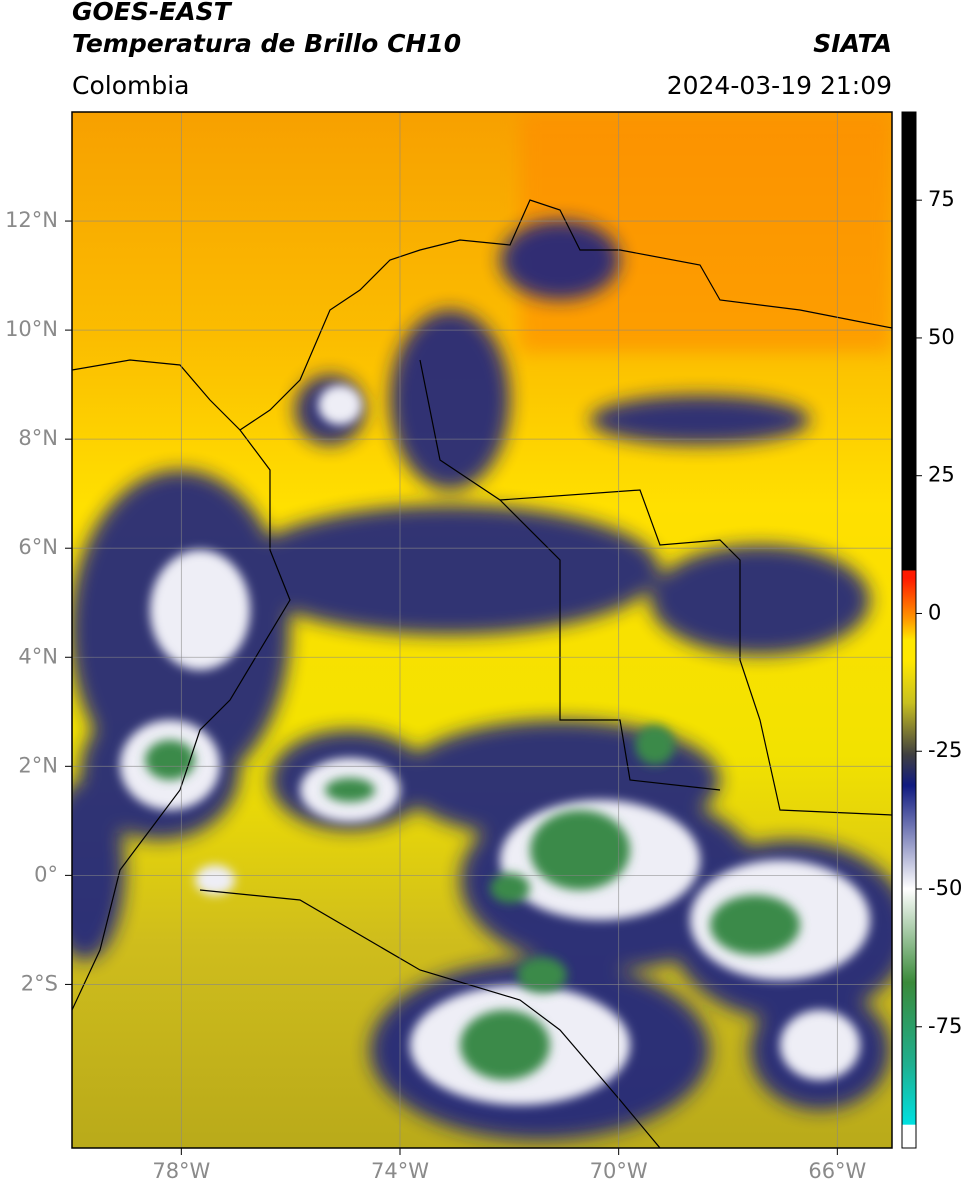  I want to click on source: SIATA, so click(852, 43).